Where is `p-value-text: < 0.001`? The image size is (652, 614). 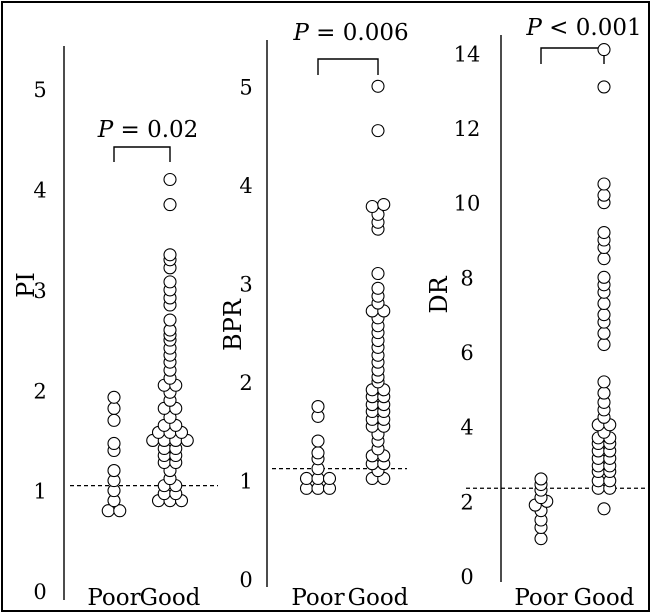 p-value-text: < 0.001 is located at coordinates (592, 28).